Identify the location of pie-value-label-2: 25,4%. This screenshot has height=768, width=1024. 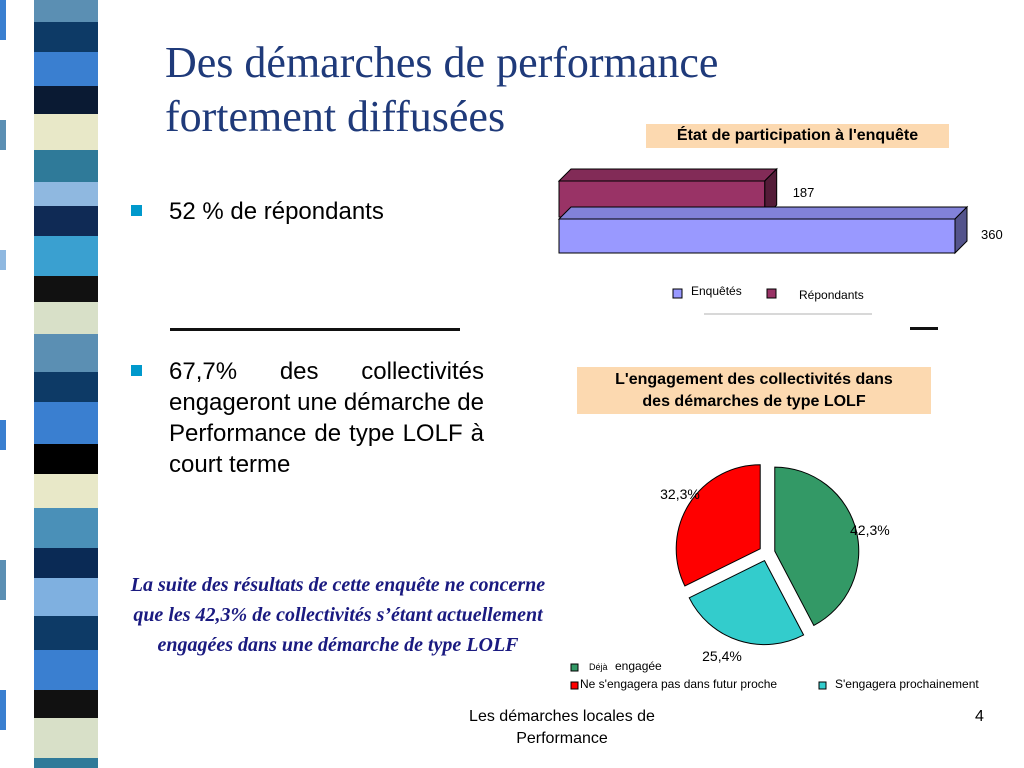
(722, 656).